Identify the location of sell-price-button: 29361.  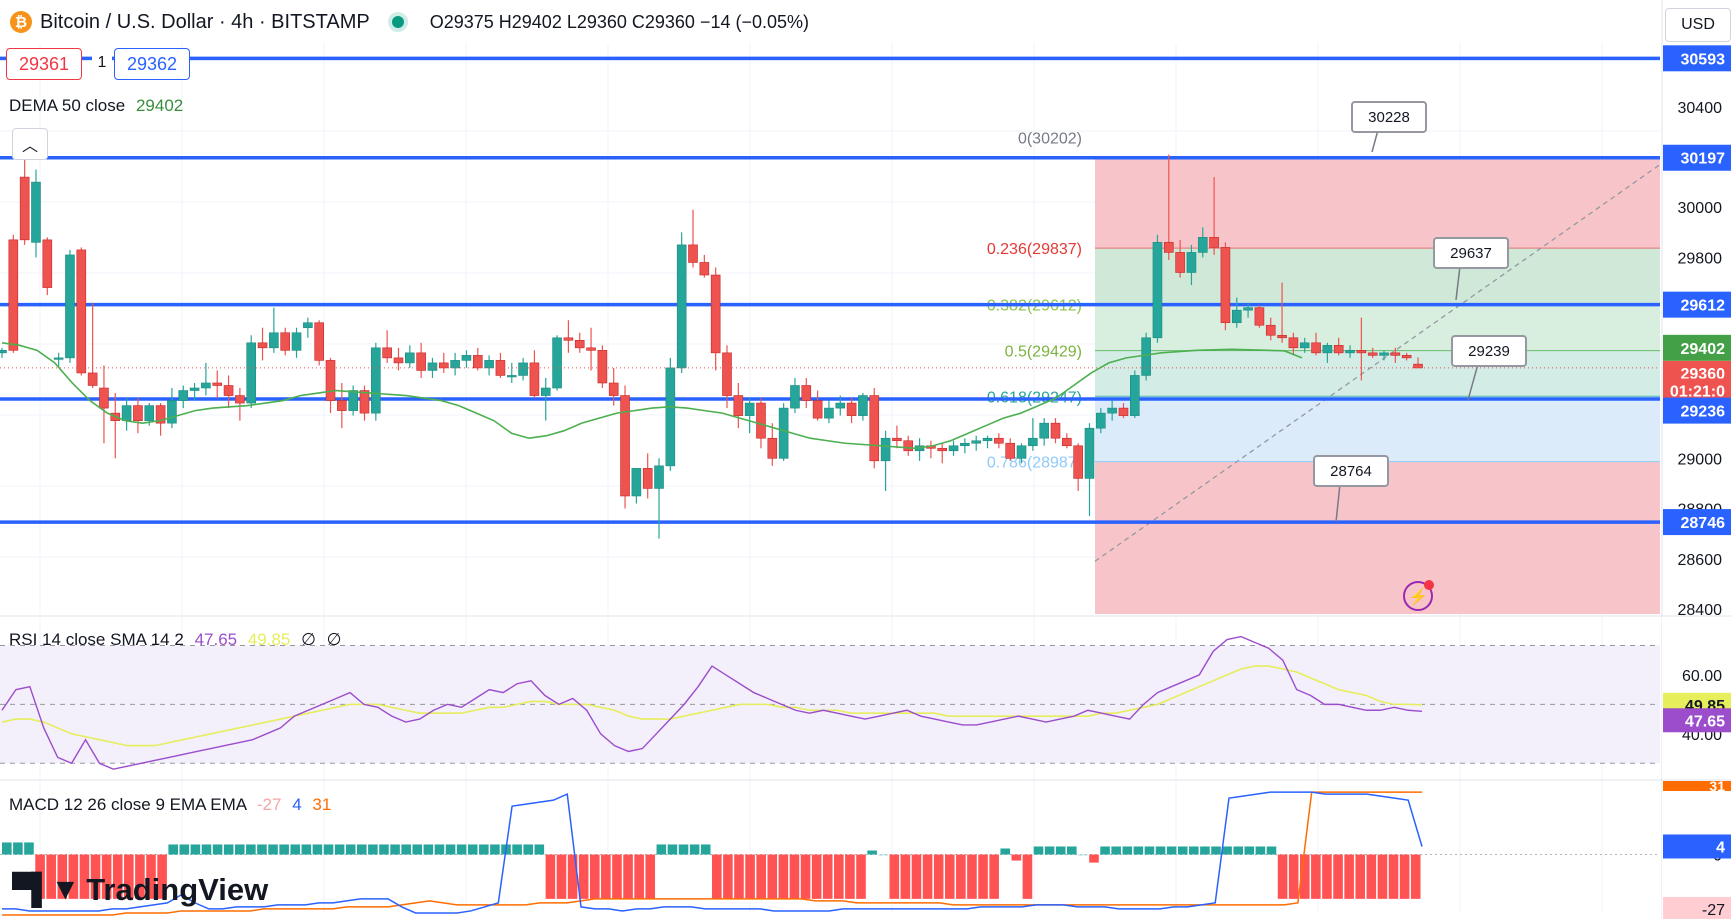
(44, 64).